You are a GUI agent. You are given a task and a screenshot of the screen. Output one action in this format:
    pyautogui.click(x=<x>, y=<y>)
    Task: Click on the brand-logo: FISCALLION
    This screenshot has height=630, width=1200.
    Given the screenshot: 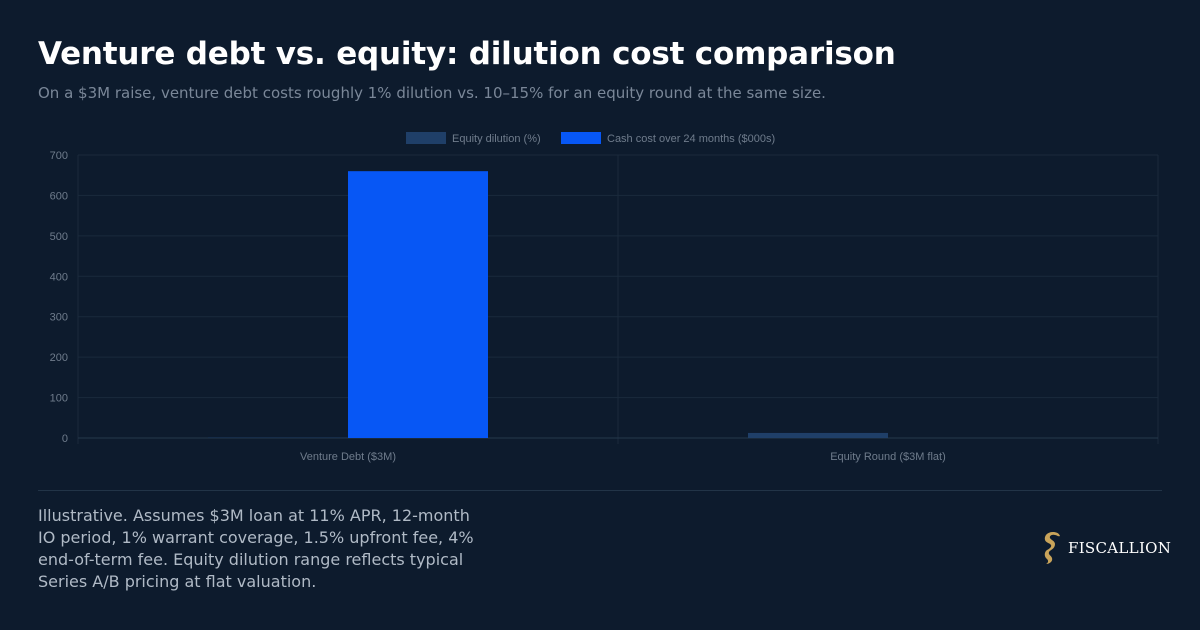 What is the action you would take?
    pyautogui.click(x=1105, y=548)
    